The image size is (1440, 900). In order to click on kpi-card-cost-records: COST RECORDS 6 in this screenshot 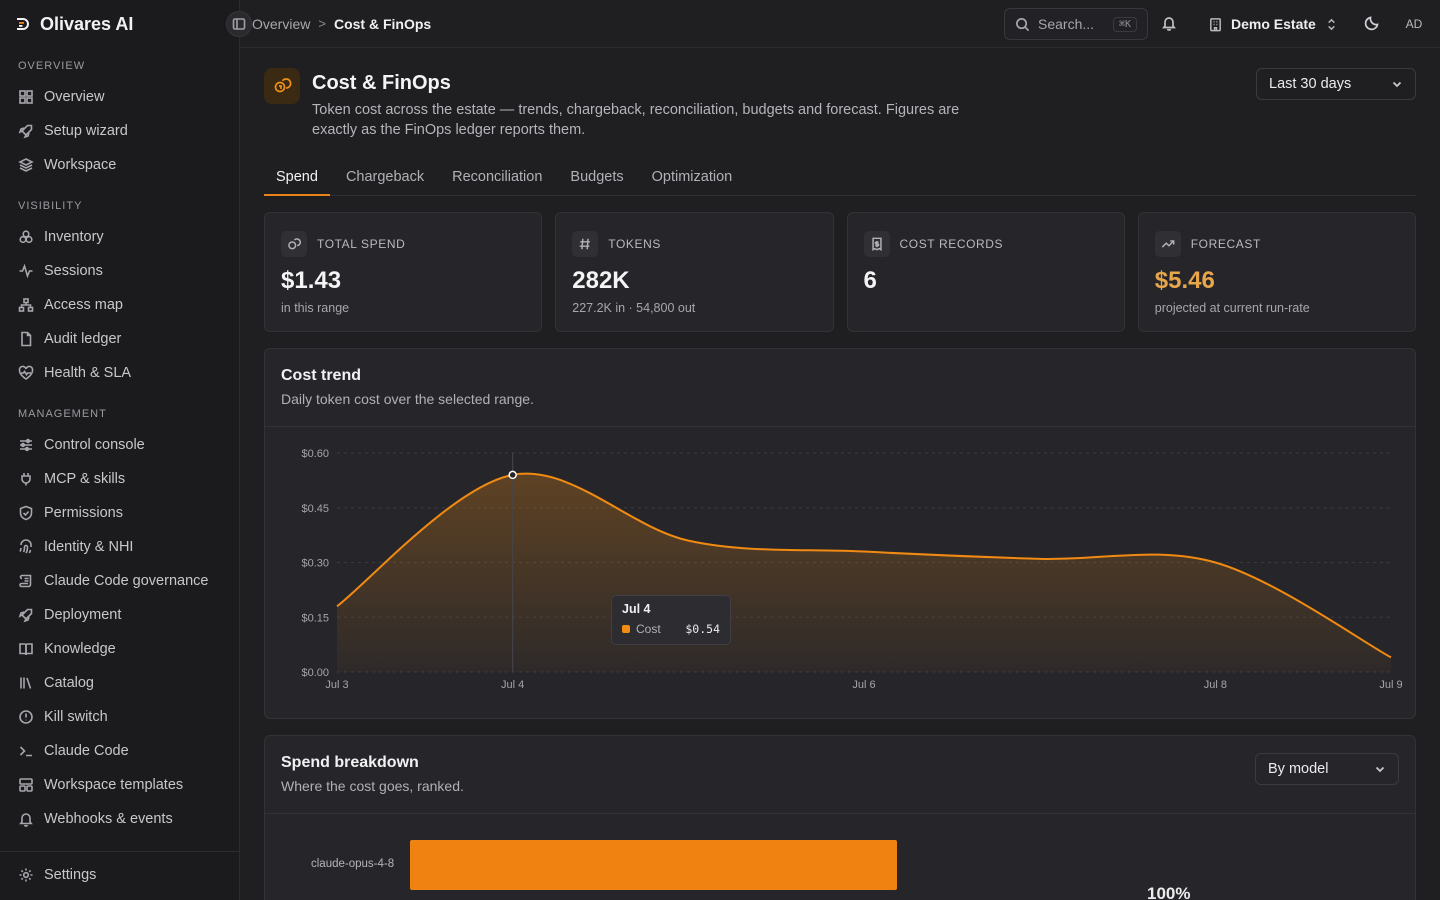, I will do `click(985, 272)`.